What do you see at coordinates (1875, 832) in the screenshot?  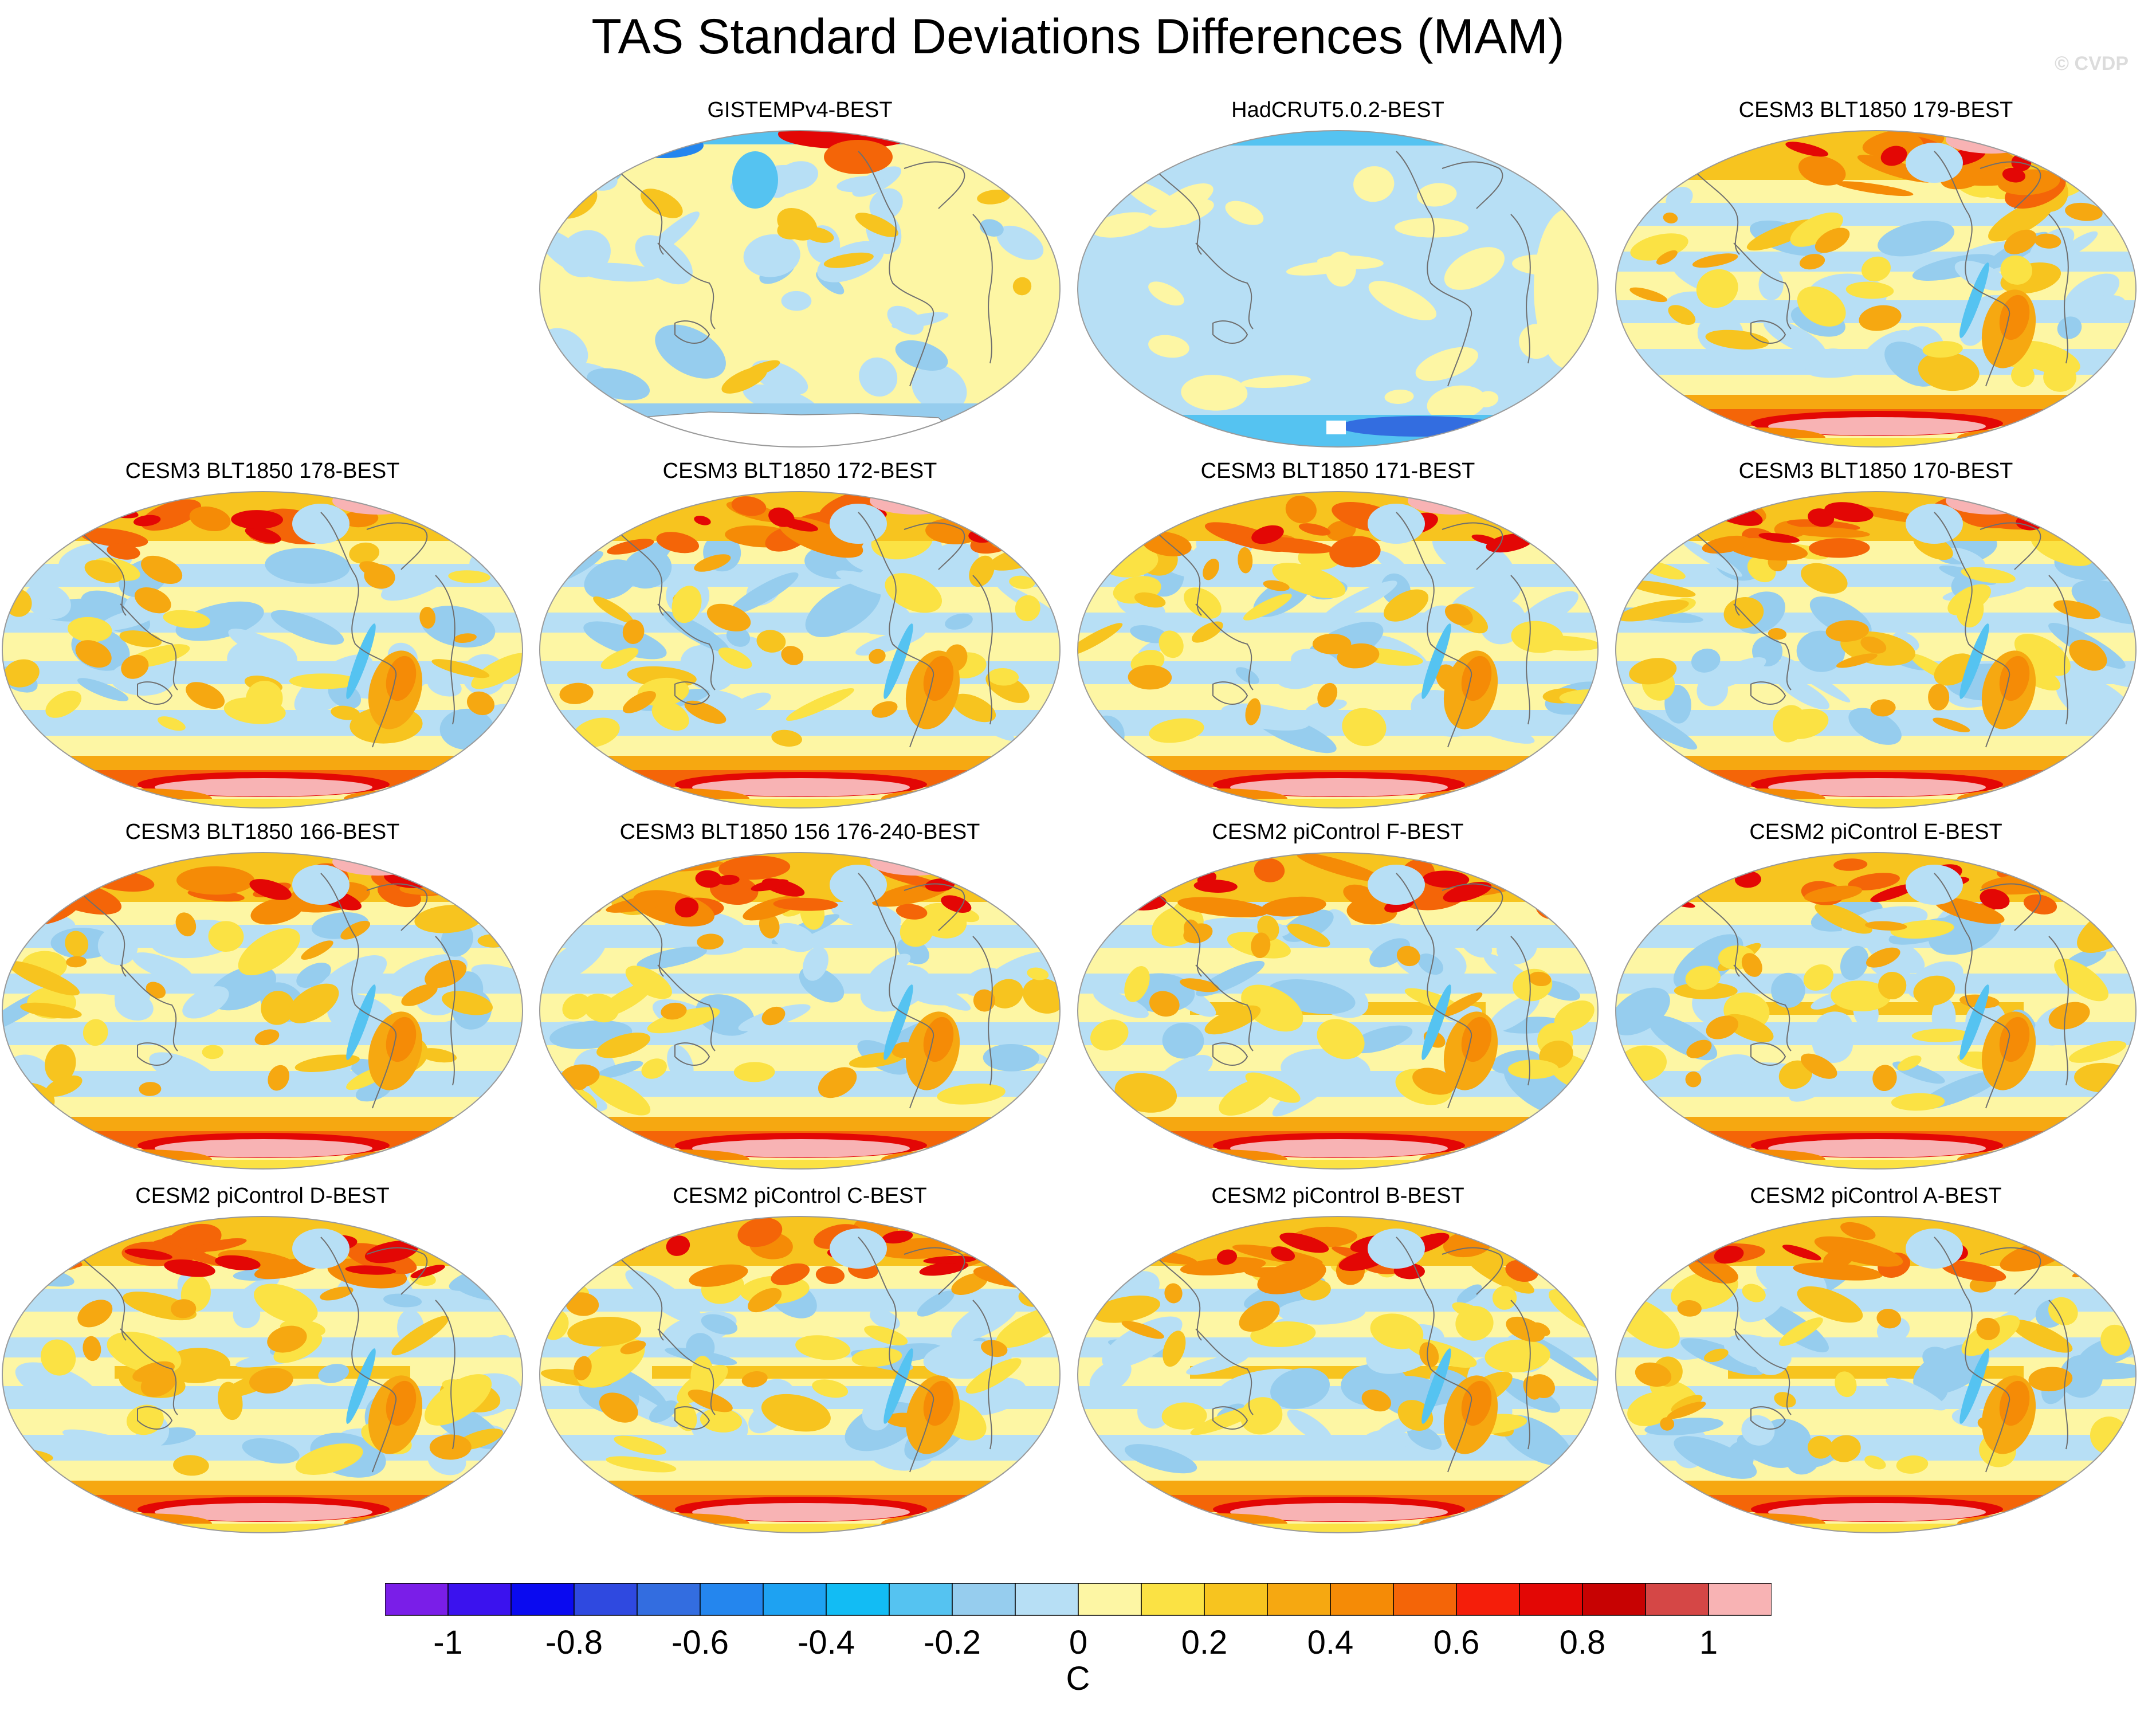 I see `panel-title: CESM2 piControl E-BEST` at bounding box center [1875, 832].